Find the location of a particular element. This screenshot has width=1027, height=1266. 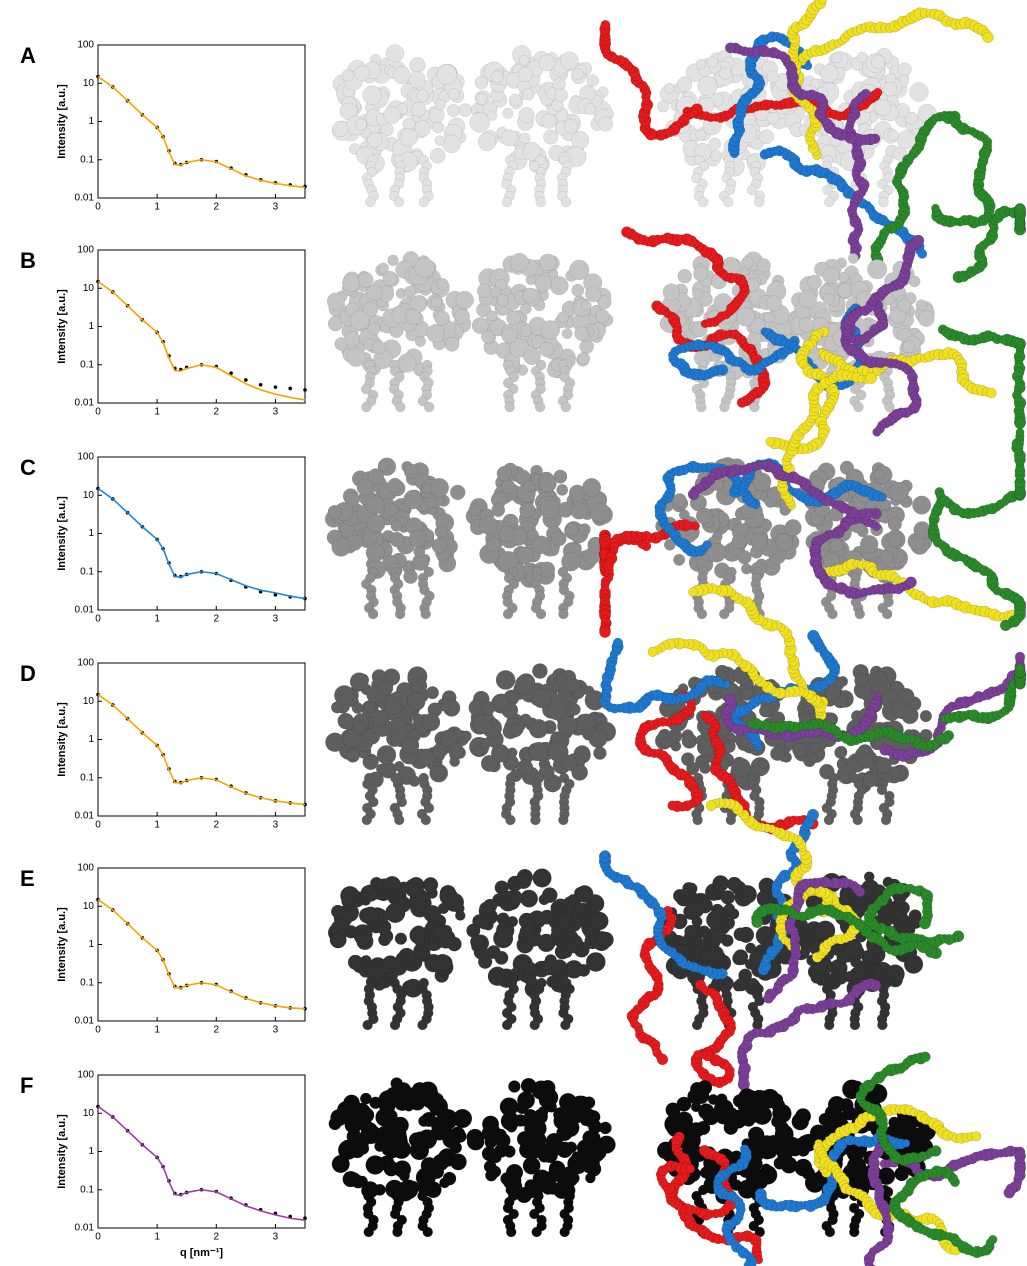

x-tick-label: 2 is located at coordinates (217, 825).